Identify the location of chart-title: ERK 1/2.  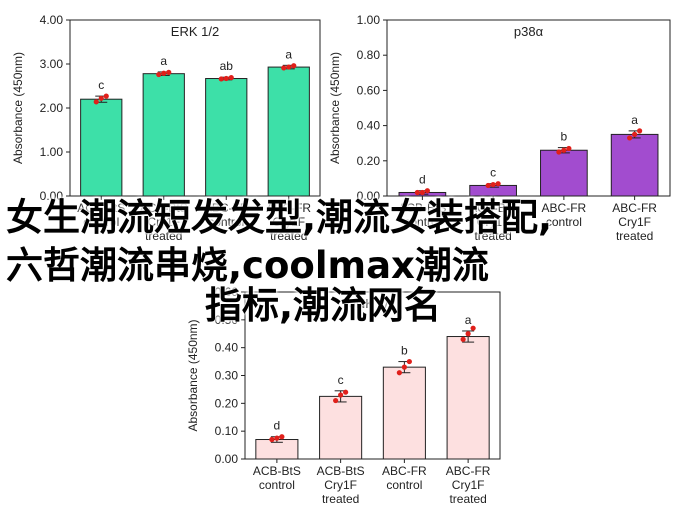
(195, 31).